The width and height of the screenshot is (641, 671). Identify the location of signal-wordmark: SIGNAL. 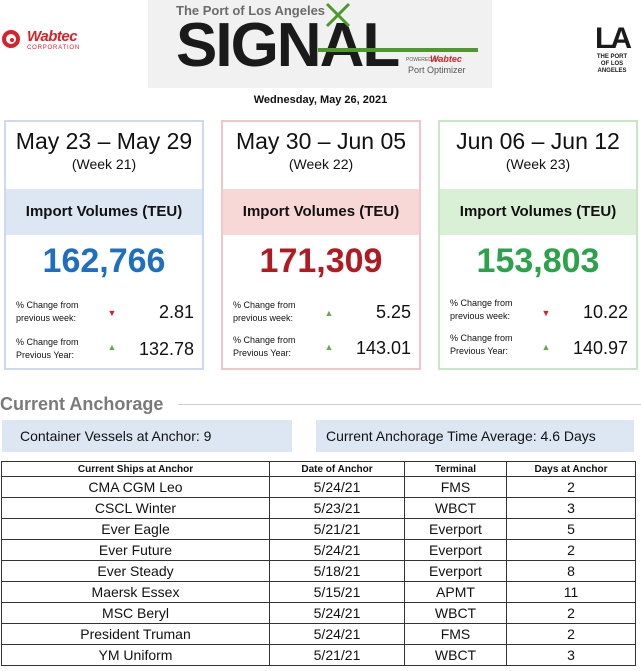
(288, 45).